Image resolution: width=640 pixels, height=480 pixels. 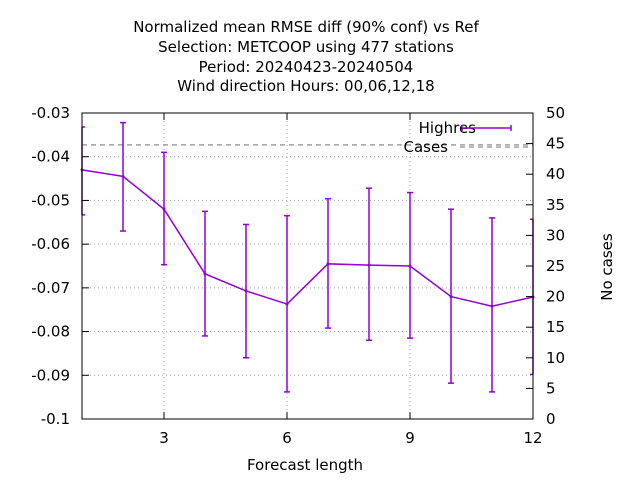 I want to click on y-tick-label-1: -0.04, so click(x=50, y=157).